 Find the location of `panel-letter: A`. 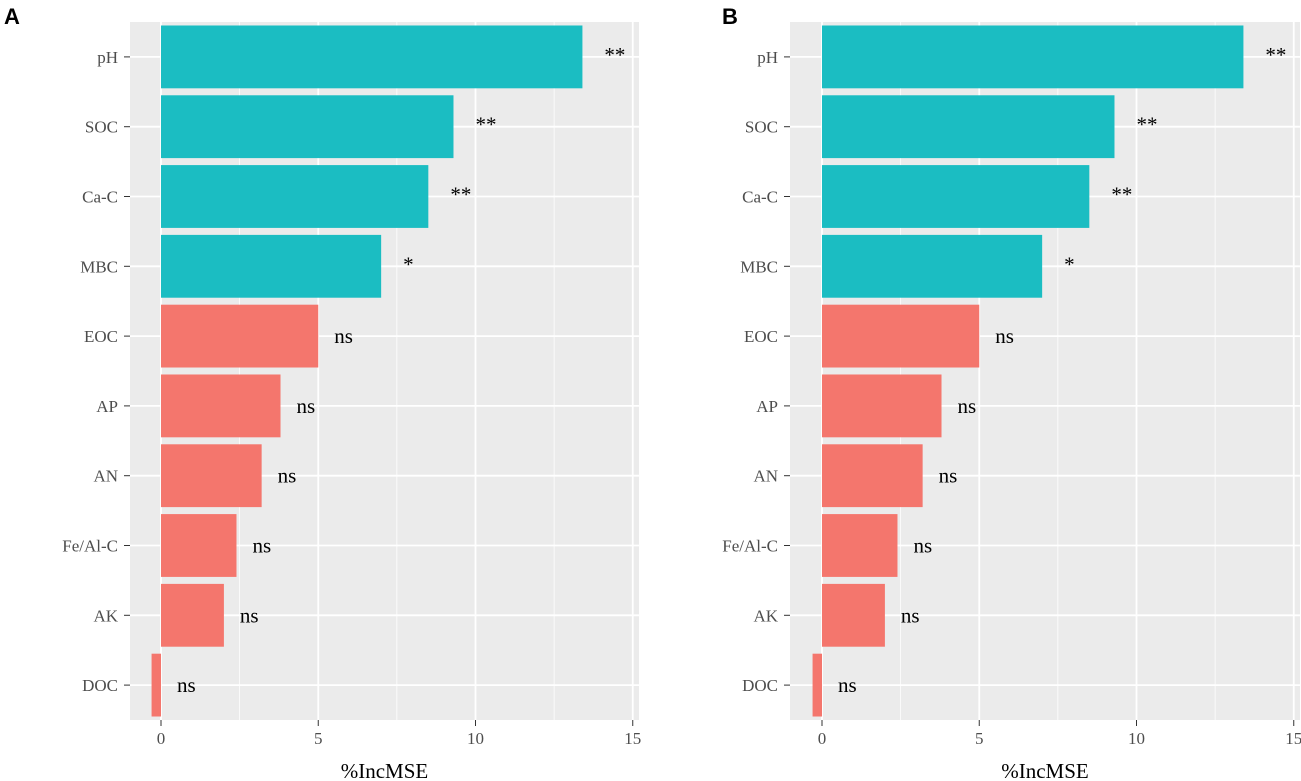

panel-letter: A is located at coordinates (12, 16).